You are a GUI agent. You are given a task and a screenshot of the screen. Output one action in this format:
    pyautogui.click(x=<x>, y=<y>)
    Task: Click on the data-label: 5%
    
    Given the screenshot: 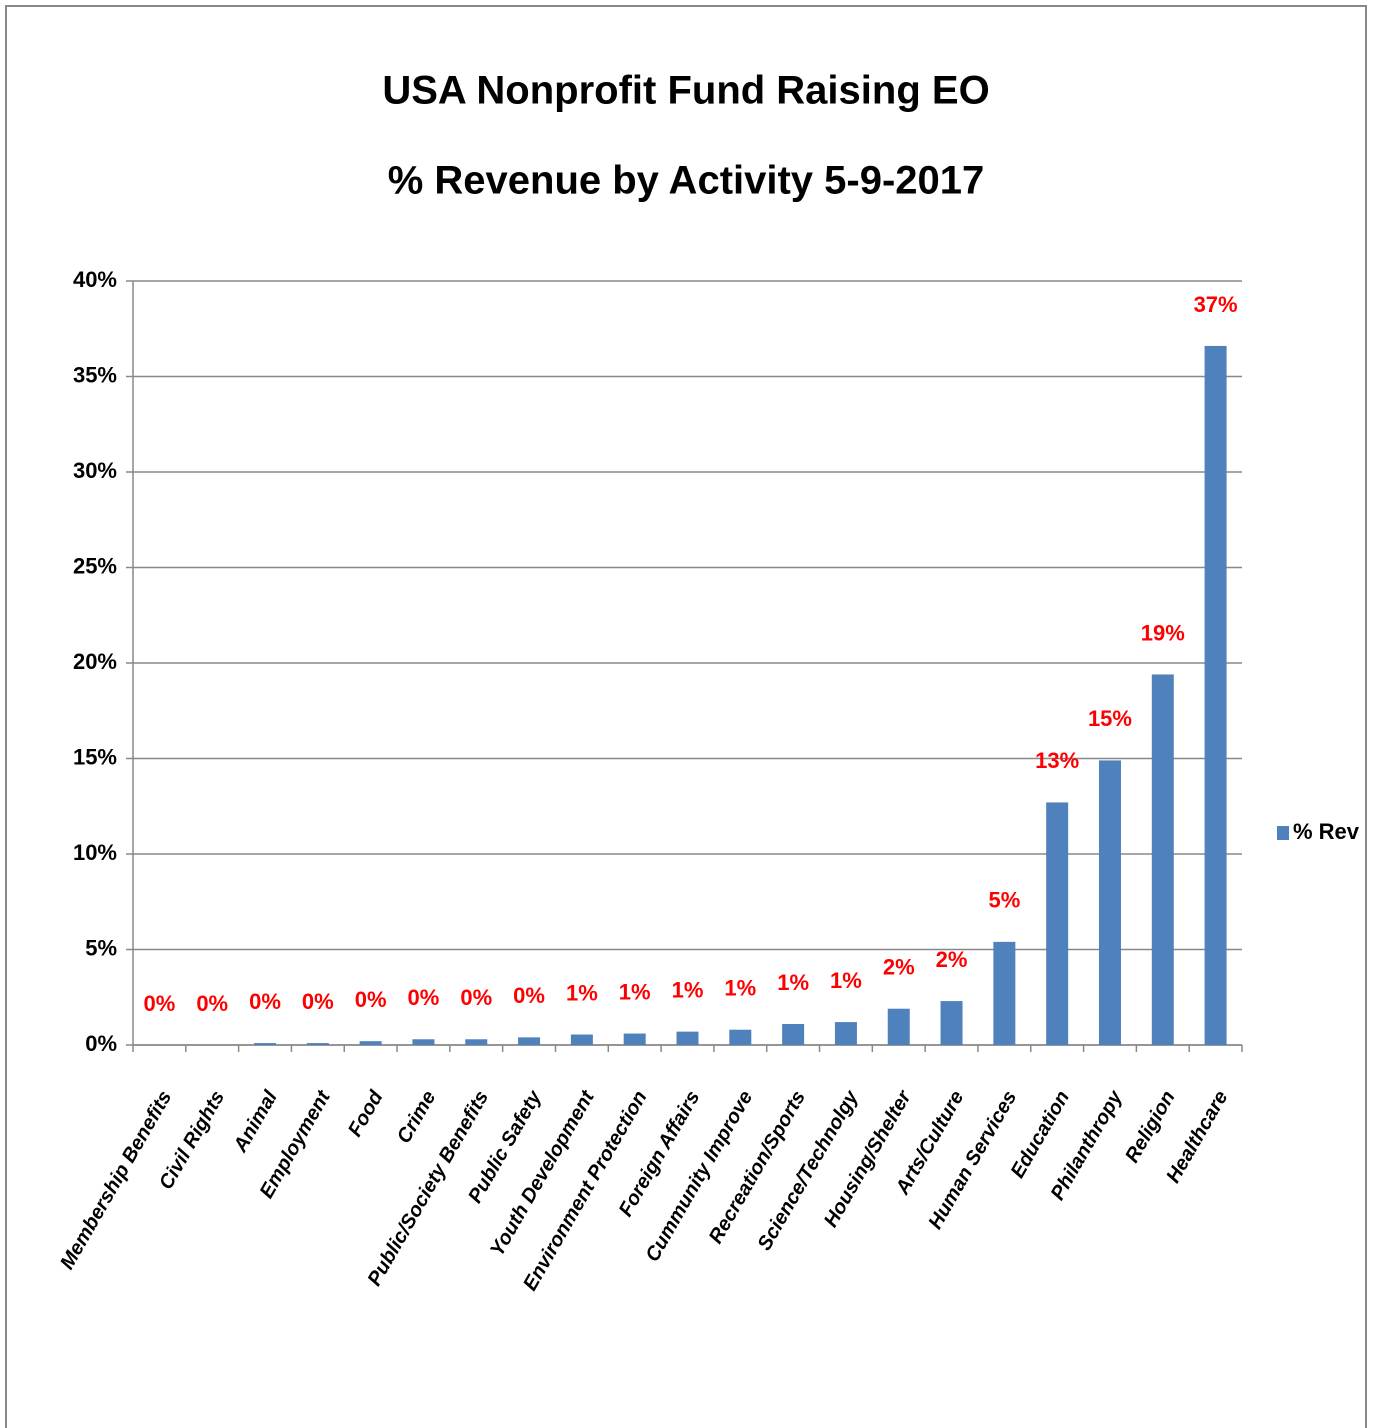 What is the action you would take?
    pyautogui.click(x=1004, y=900)
    